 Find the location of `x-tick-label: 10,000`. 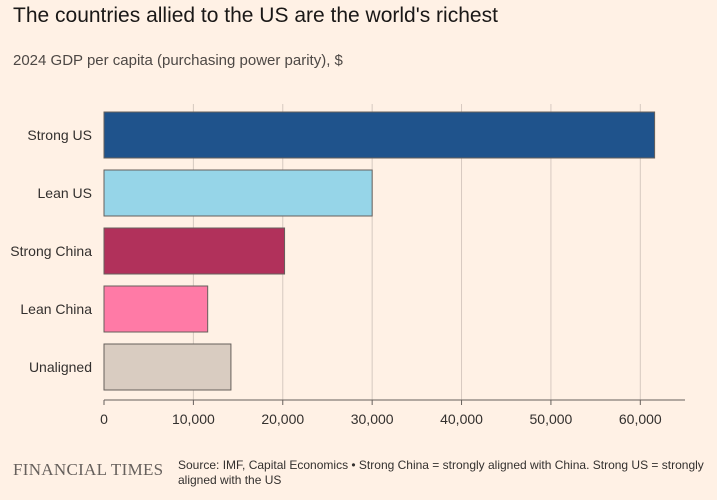

x-tick-label: 10,000 is located at coordinates (193, 419).